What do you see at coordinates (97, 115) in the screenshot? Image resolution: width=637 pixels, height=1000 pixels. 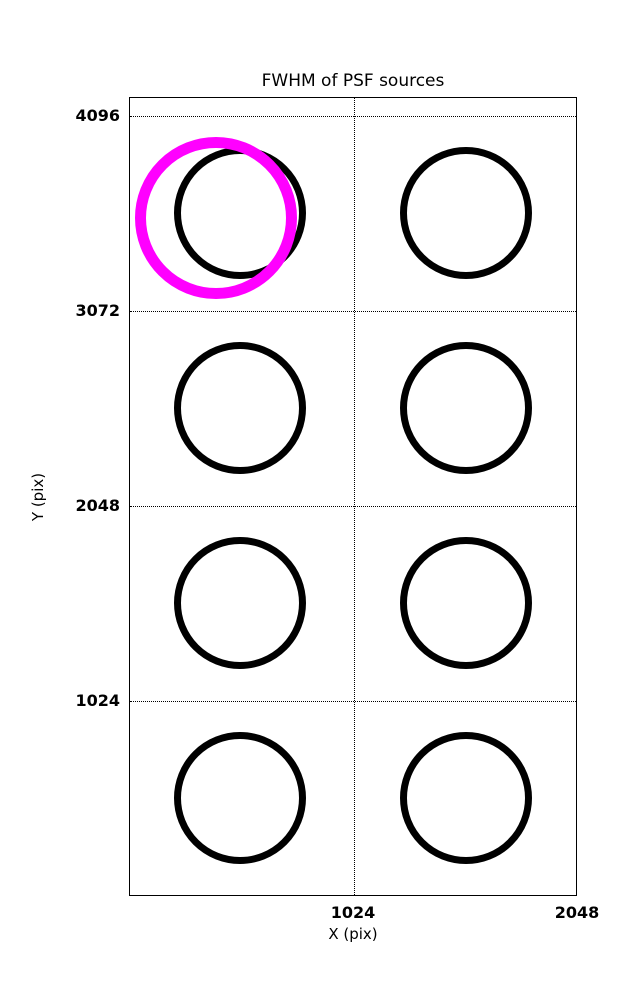 I see `tick-label-y-4096: 4096` at bounding box center [97, 115].